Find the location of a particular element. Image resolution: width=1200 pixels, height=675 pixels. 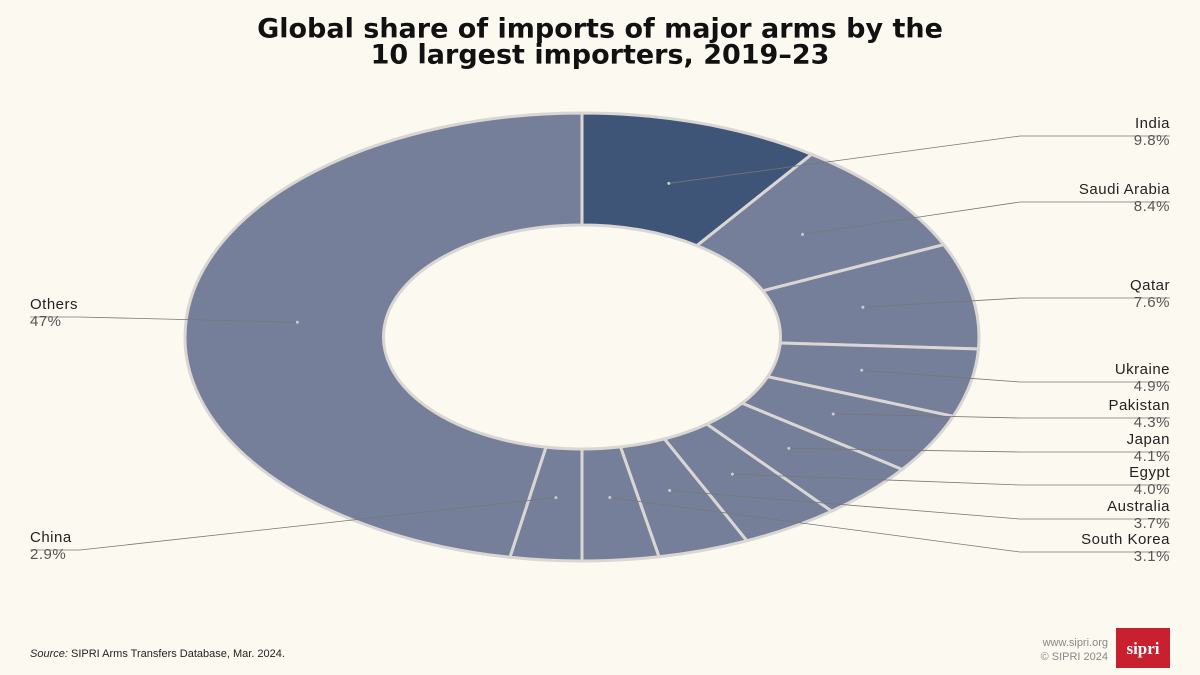

category-label: Pakistan is located at coordinates (1139, 405).